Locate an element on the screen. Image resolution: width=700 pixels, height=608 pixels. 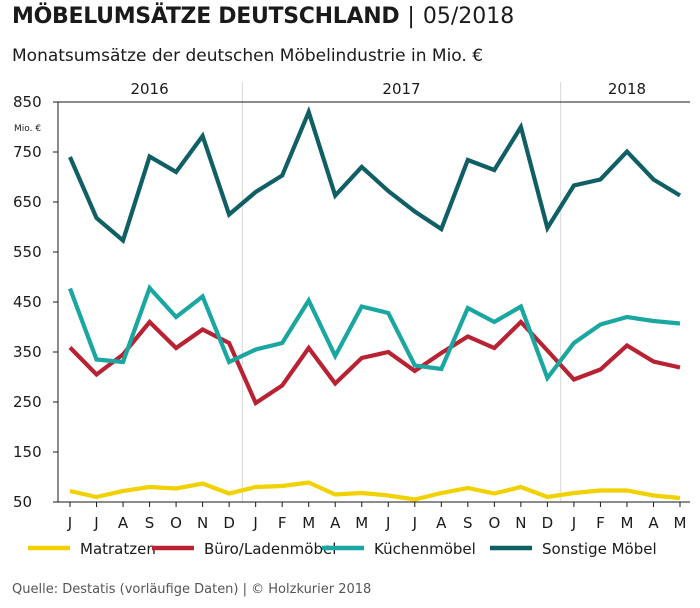
year-label: 2016 is located at coordinates (149, 89).